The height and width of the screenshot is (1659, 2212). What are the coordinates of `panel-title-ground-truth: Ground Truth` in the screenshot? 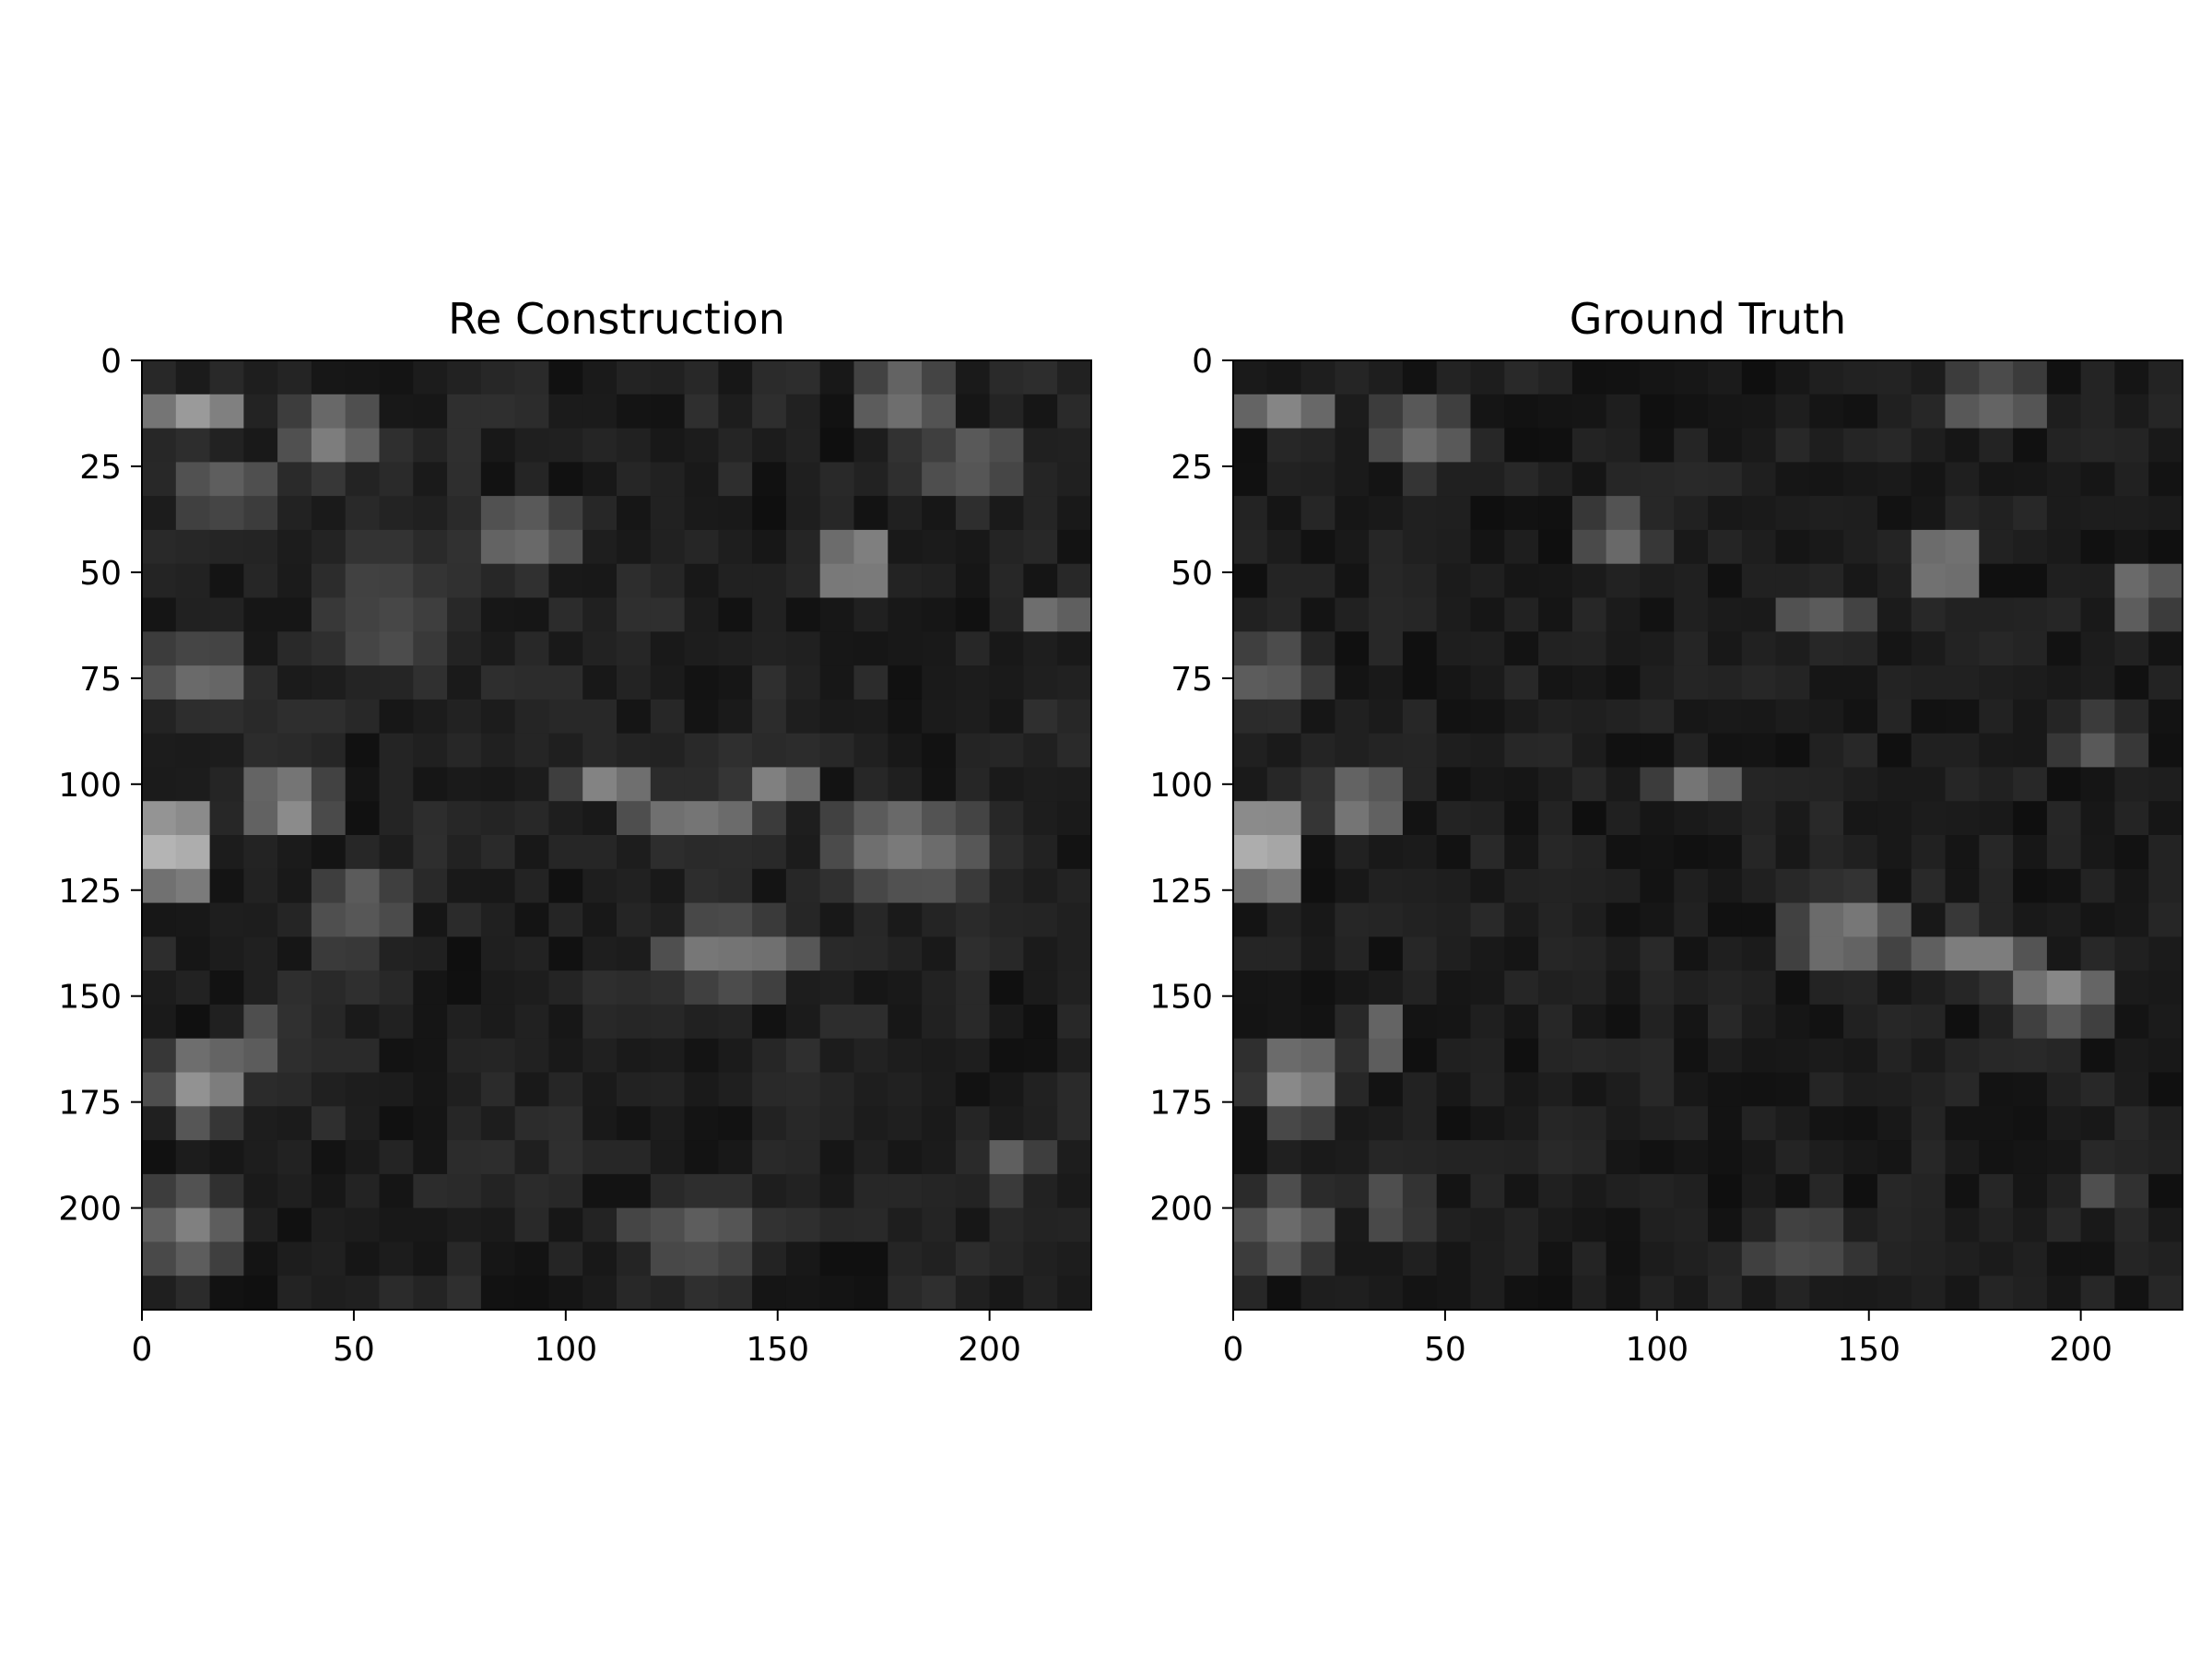 It's located at (1708, 319).